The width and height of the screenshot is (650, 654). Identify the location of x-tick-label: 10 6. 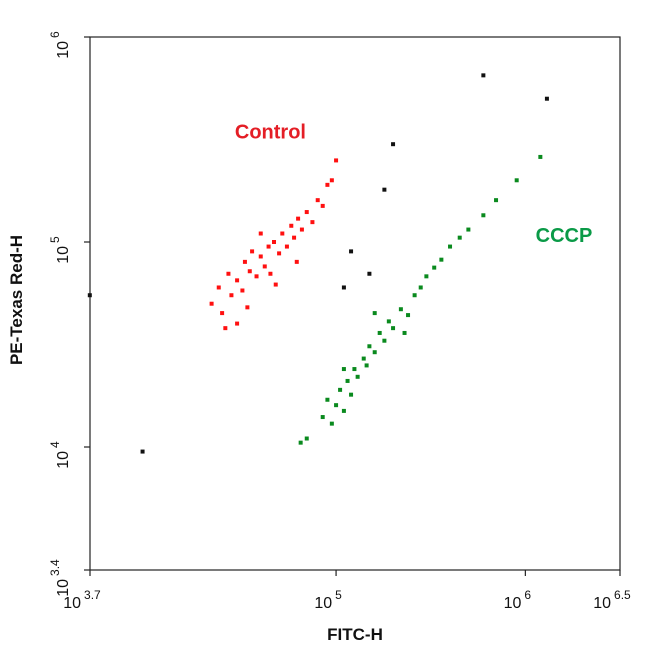
(518, 600).